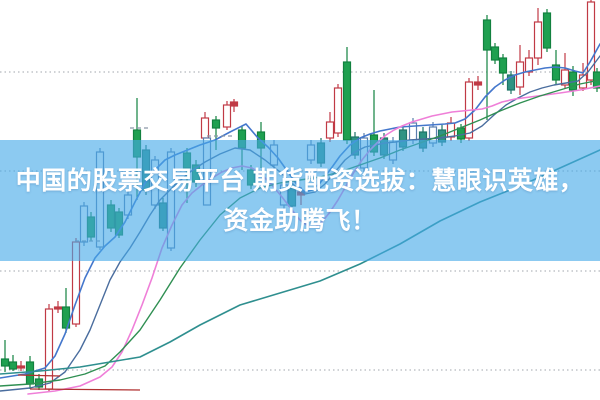 The image size is (600, 400). Describe the element at coordinates (85, 389) in the screenshot. I see `support-line-red-b` at that location.